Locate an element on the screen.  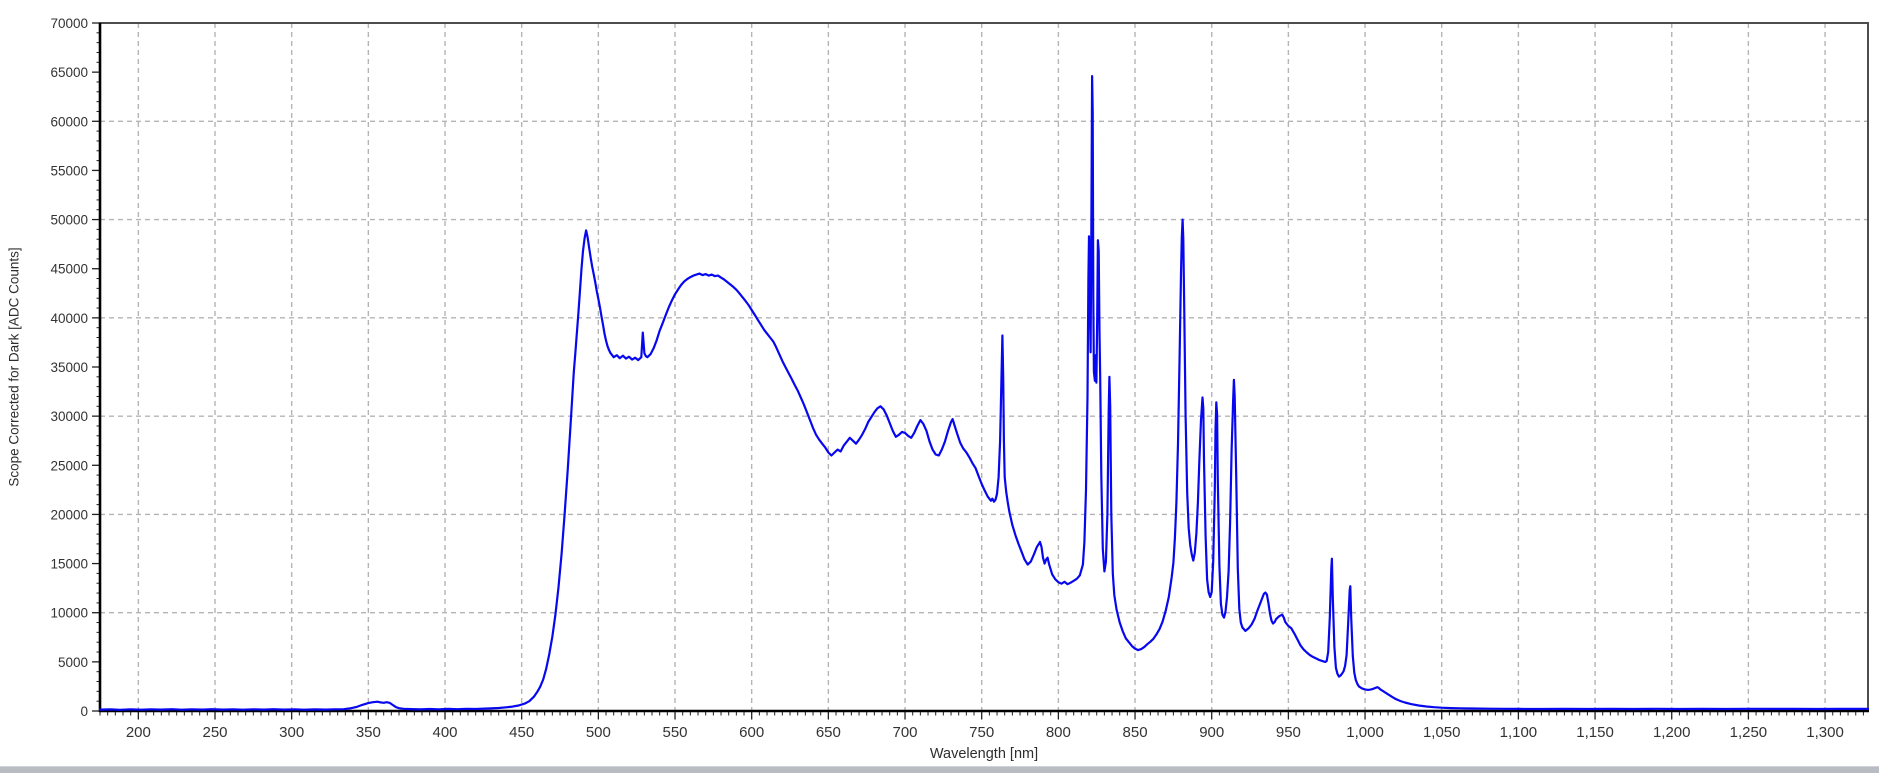
x-tick-label: 1,200 is located at coordinates (1672, 732).